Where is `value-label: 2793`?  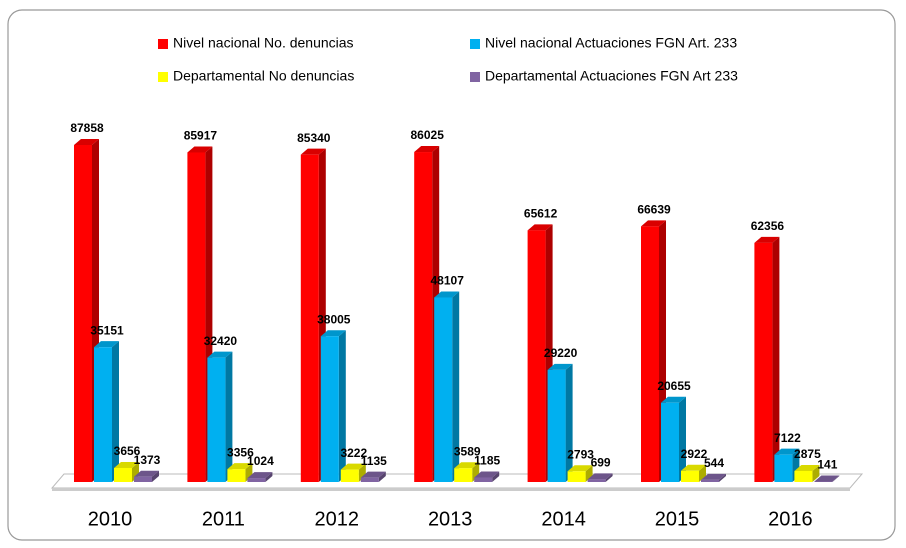
value-label: 2793 is located at coordinates (580, 454).